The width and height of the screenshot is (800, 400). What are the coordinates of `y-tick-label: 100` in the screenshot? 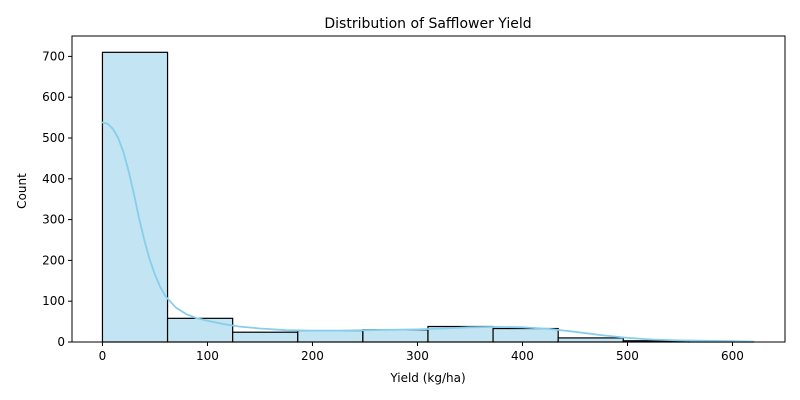 It's located at (53, 301).